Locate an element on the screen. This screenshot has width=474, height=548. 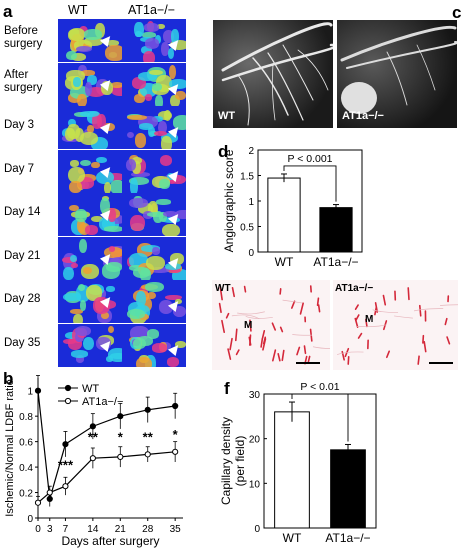
d-y-tick-label: 0.5 is located at coordinates (247, 228).